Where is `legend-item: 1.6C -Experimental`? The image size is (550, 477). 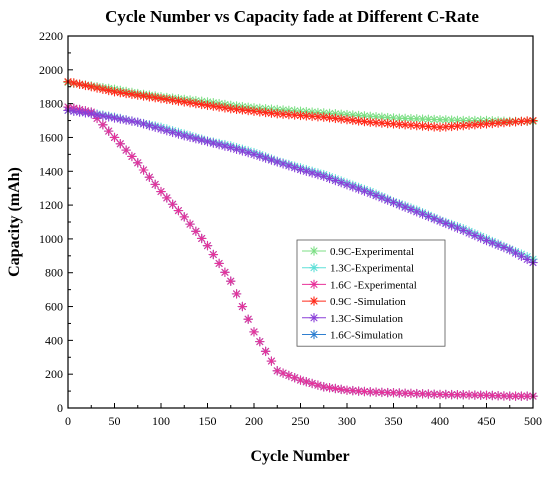 legend-item: 1.6C -Experimental is located at coordinates (359, 285).